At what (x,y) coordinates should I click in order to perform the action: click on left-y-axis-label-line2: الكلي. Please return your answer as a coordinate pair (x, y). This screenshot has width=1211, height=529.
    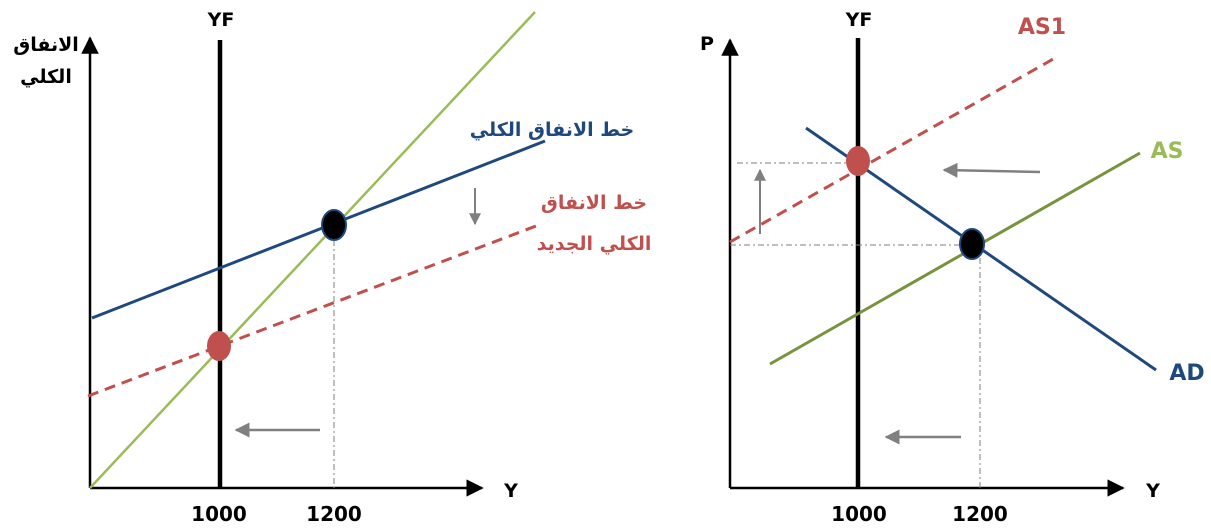
    Looking at the image, I should click on (46, 77).